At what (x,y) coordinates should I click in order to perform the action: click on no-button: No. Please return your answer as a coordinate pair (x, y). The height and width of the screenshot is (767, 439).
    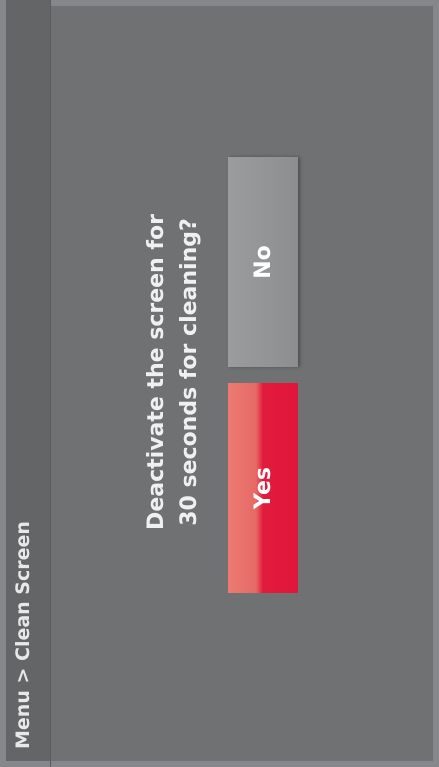
    Looking at the image, I should click on (263, 262).